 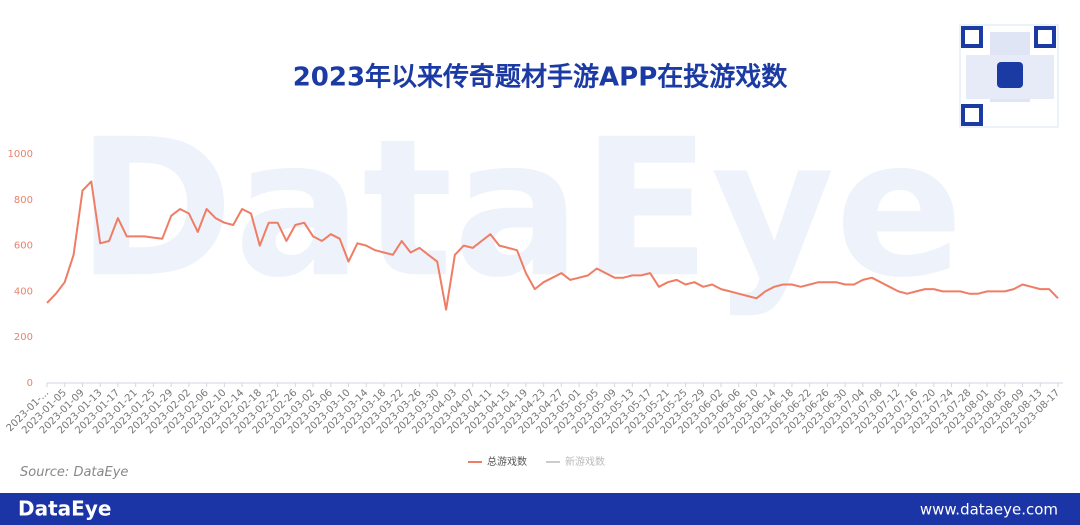 What do you see at coordinates (1009, 76) in the screenshot?
I see `qr-code` at bounding box center [1009, 76].